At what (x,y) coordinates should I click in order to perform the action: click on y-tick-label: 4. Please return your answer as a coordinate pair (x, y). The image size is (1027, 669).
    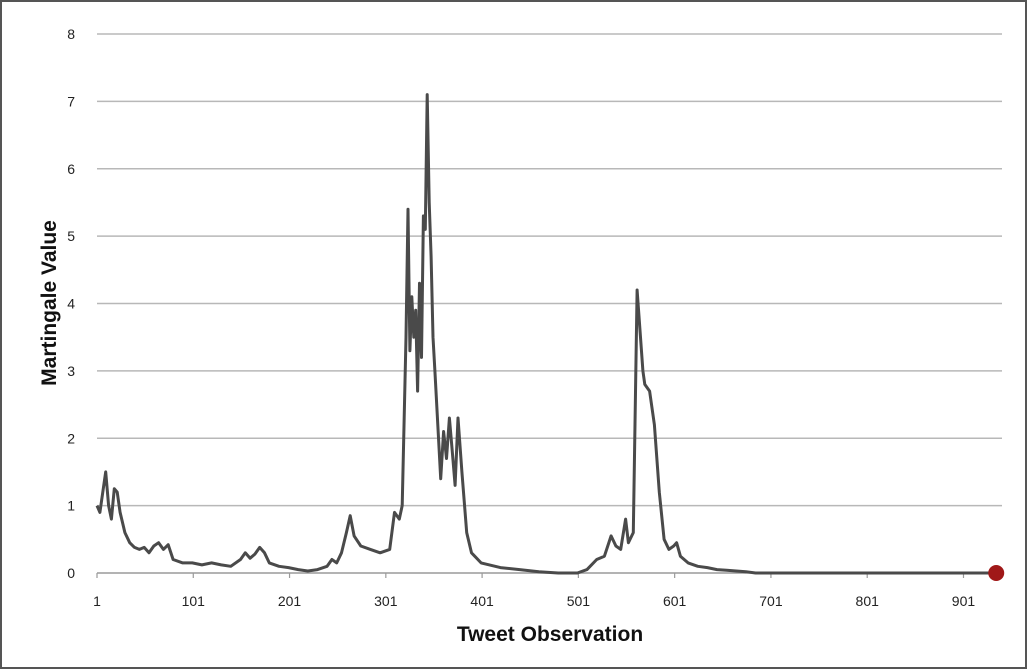
    Looking at the image, I should click on (71, 304).